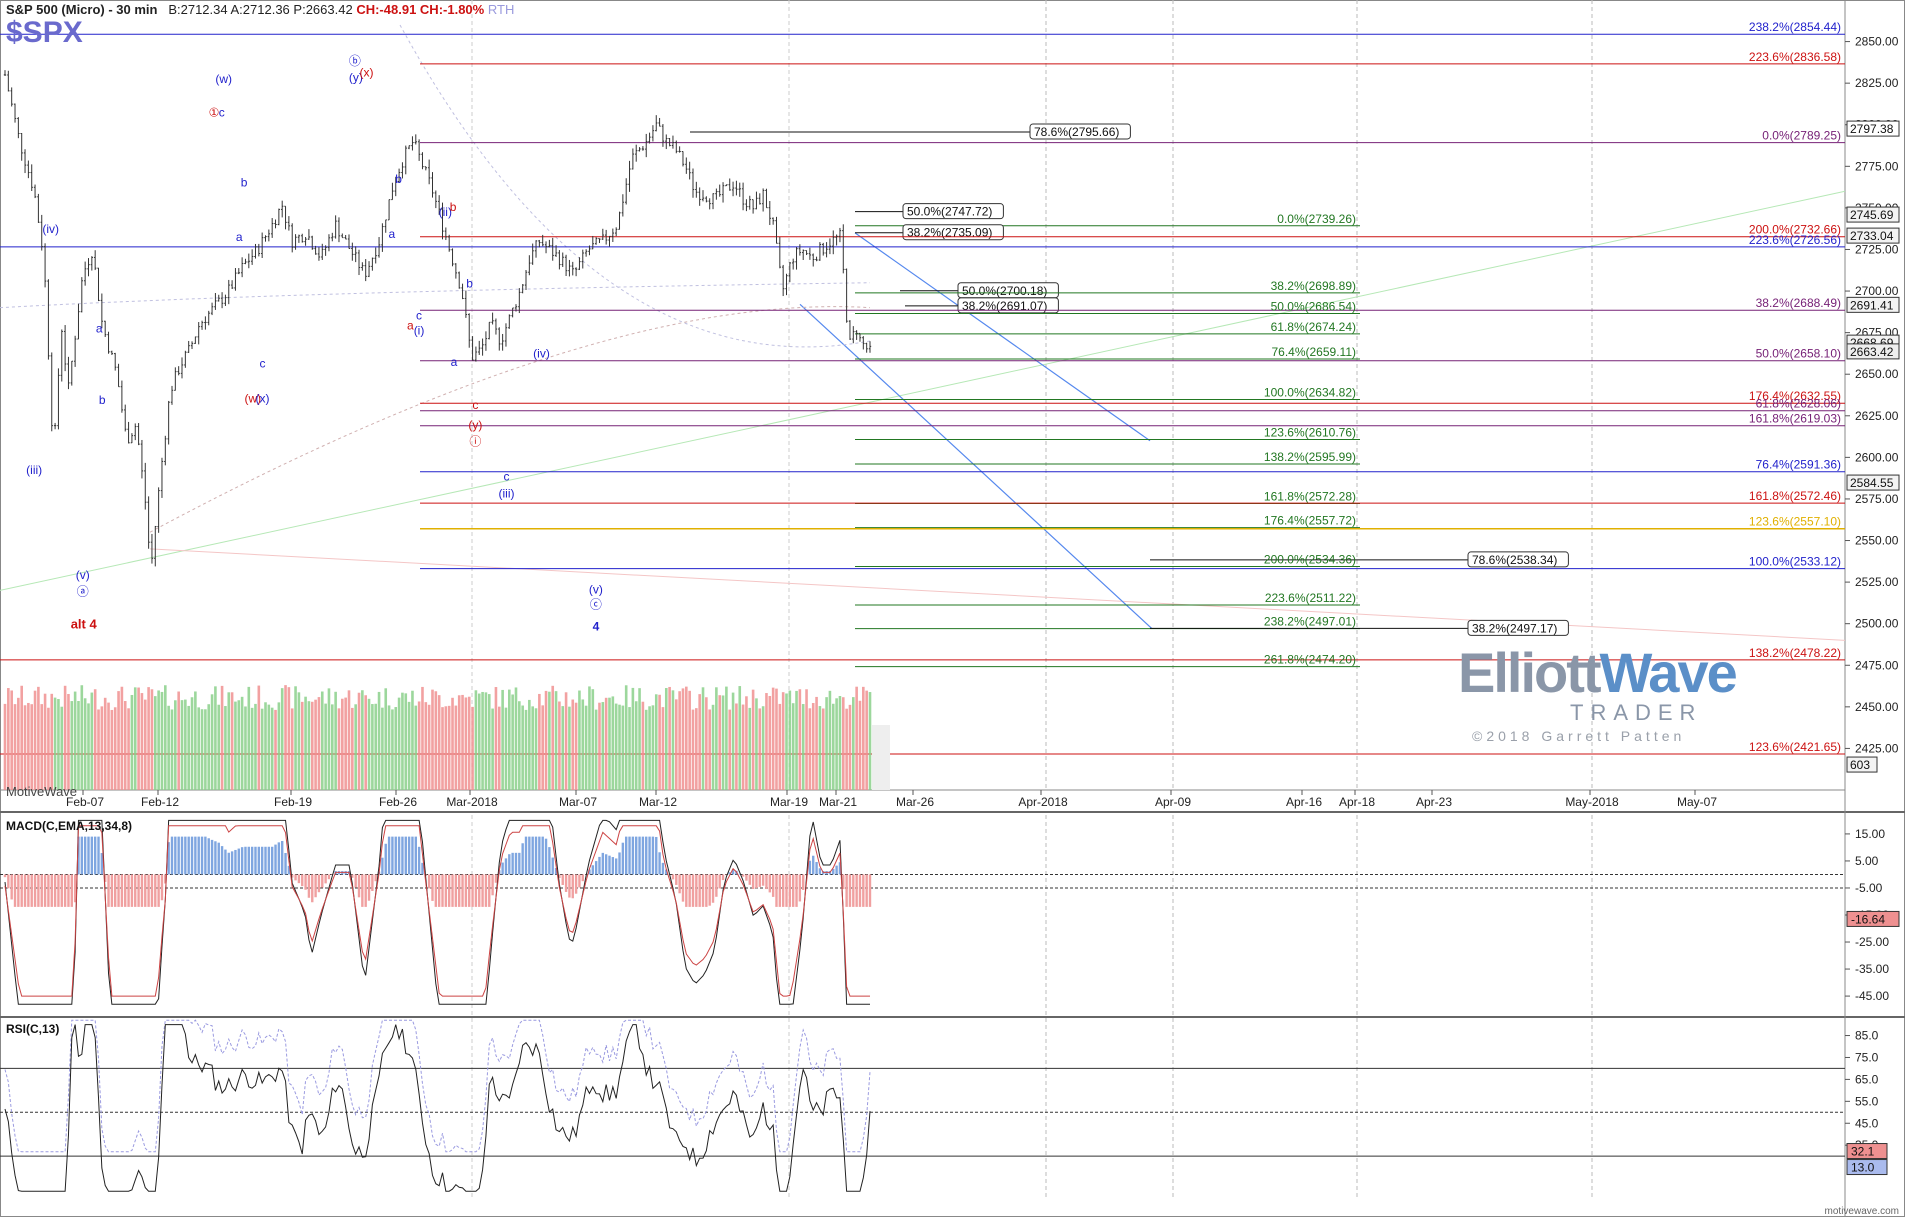 The image size is (1905, 1217). Describe the element at coordinates (44, 32) in the screenshot. I see `symbol-label: $SPX` at that location.